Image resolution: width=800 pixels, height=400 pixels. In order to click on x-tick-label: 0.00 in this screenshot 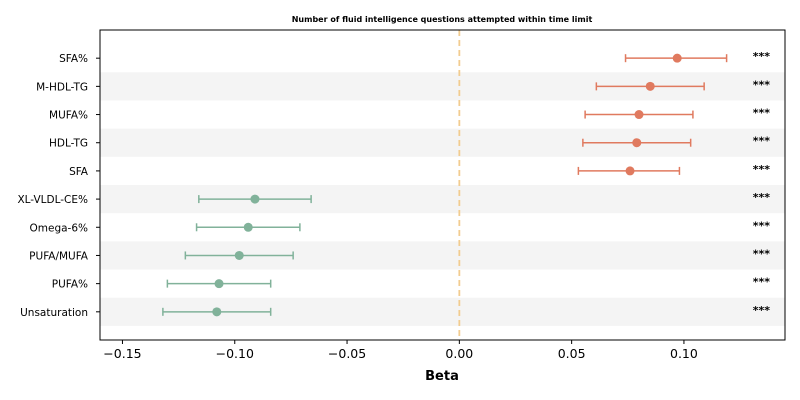, I will do `click(459, 353)`.